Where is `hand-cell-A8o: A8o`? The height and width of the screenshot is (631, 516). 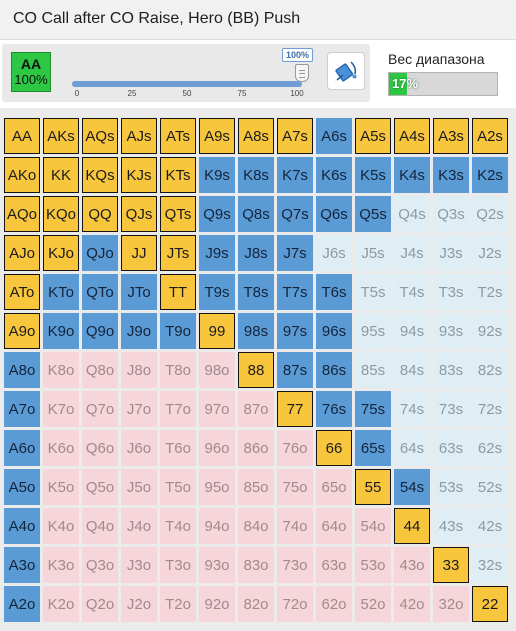
hand-cell-A8o: A8o is located at coordinates (22, 370).